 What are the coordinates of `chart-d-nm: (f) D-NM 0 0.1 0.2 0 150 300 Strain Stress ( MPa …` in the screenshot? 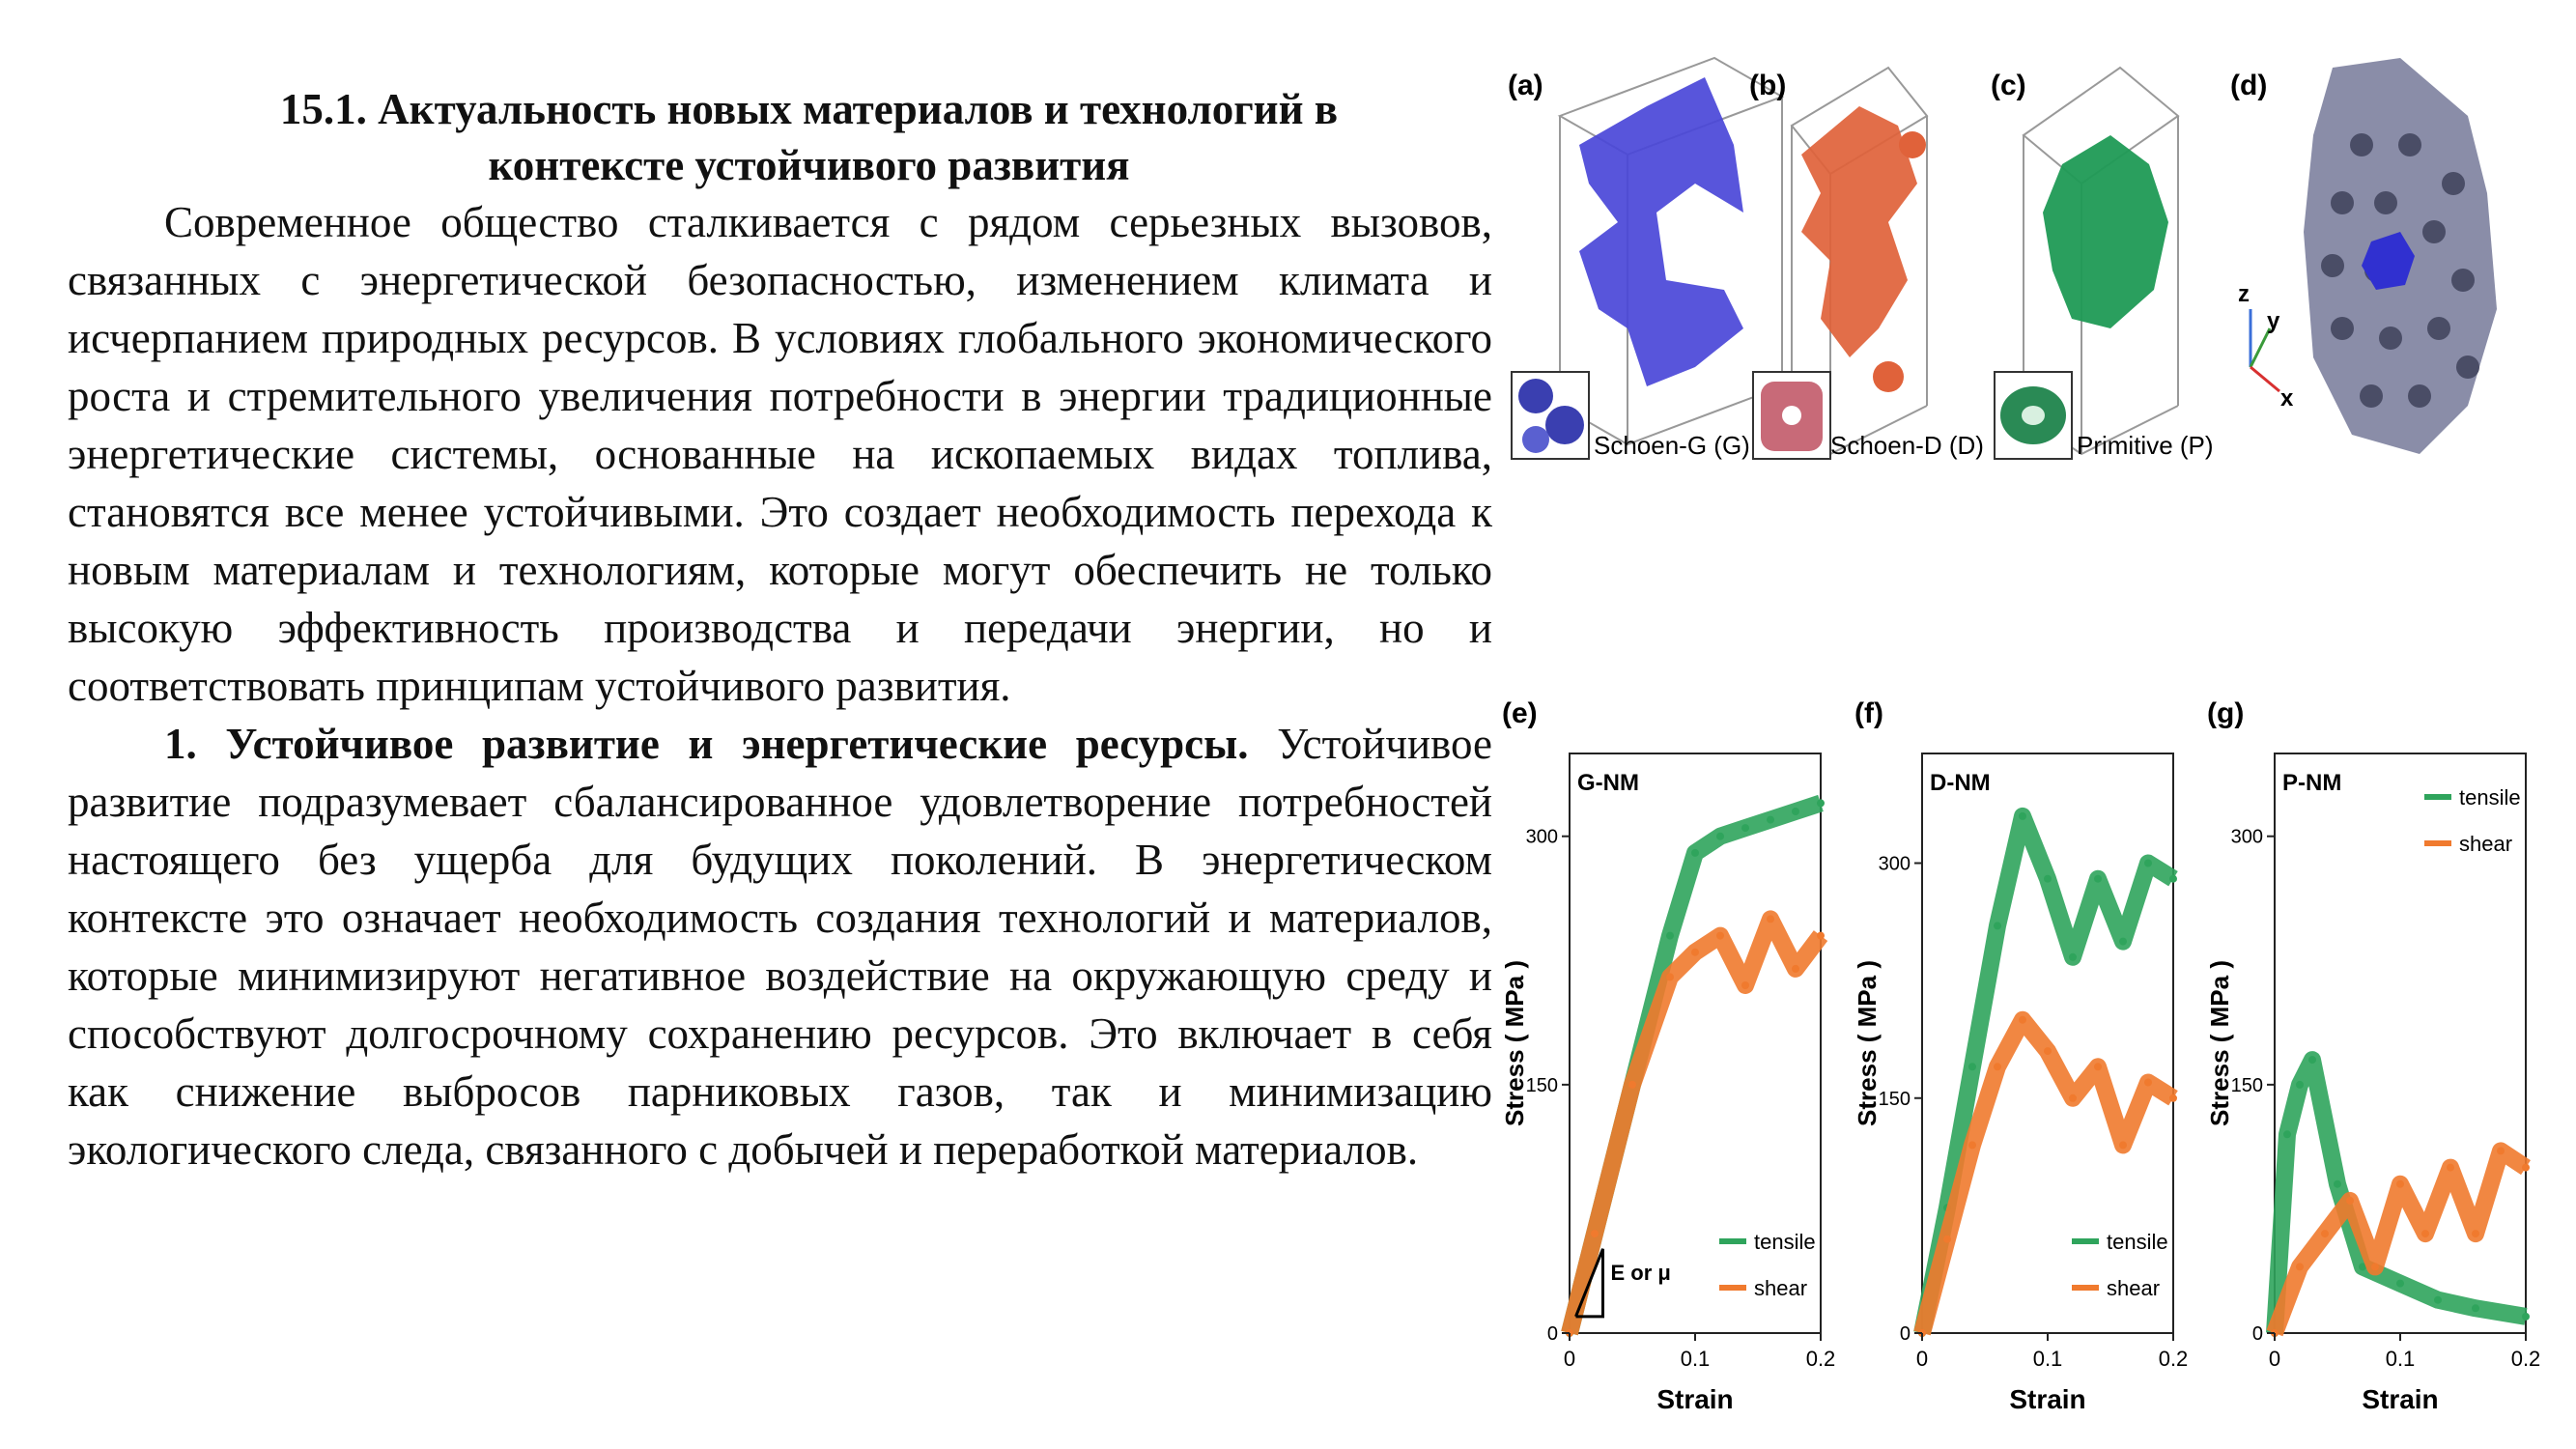 It's located at (2020, 1055).